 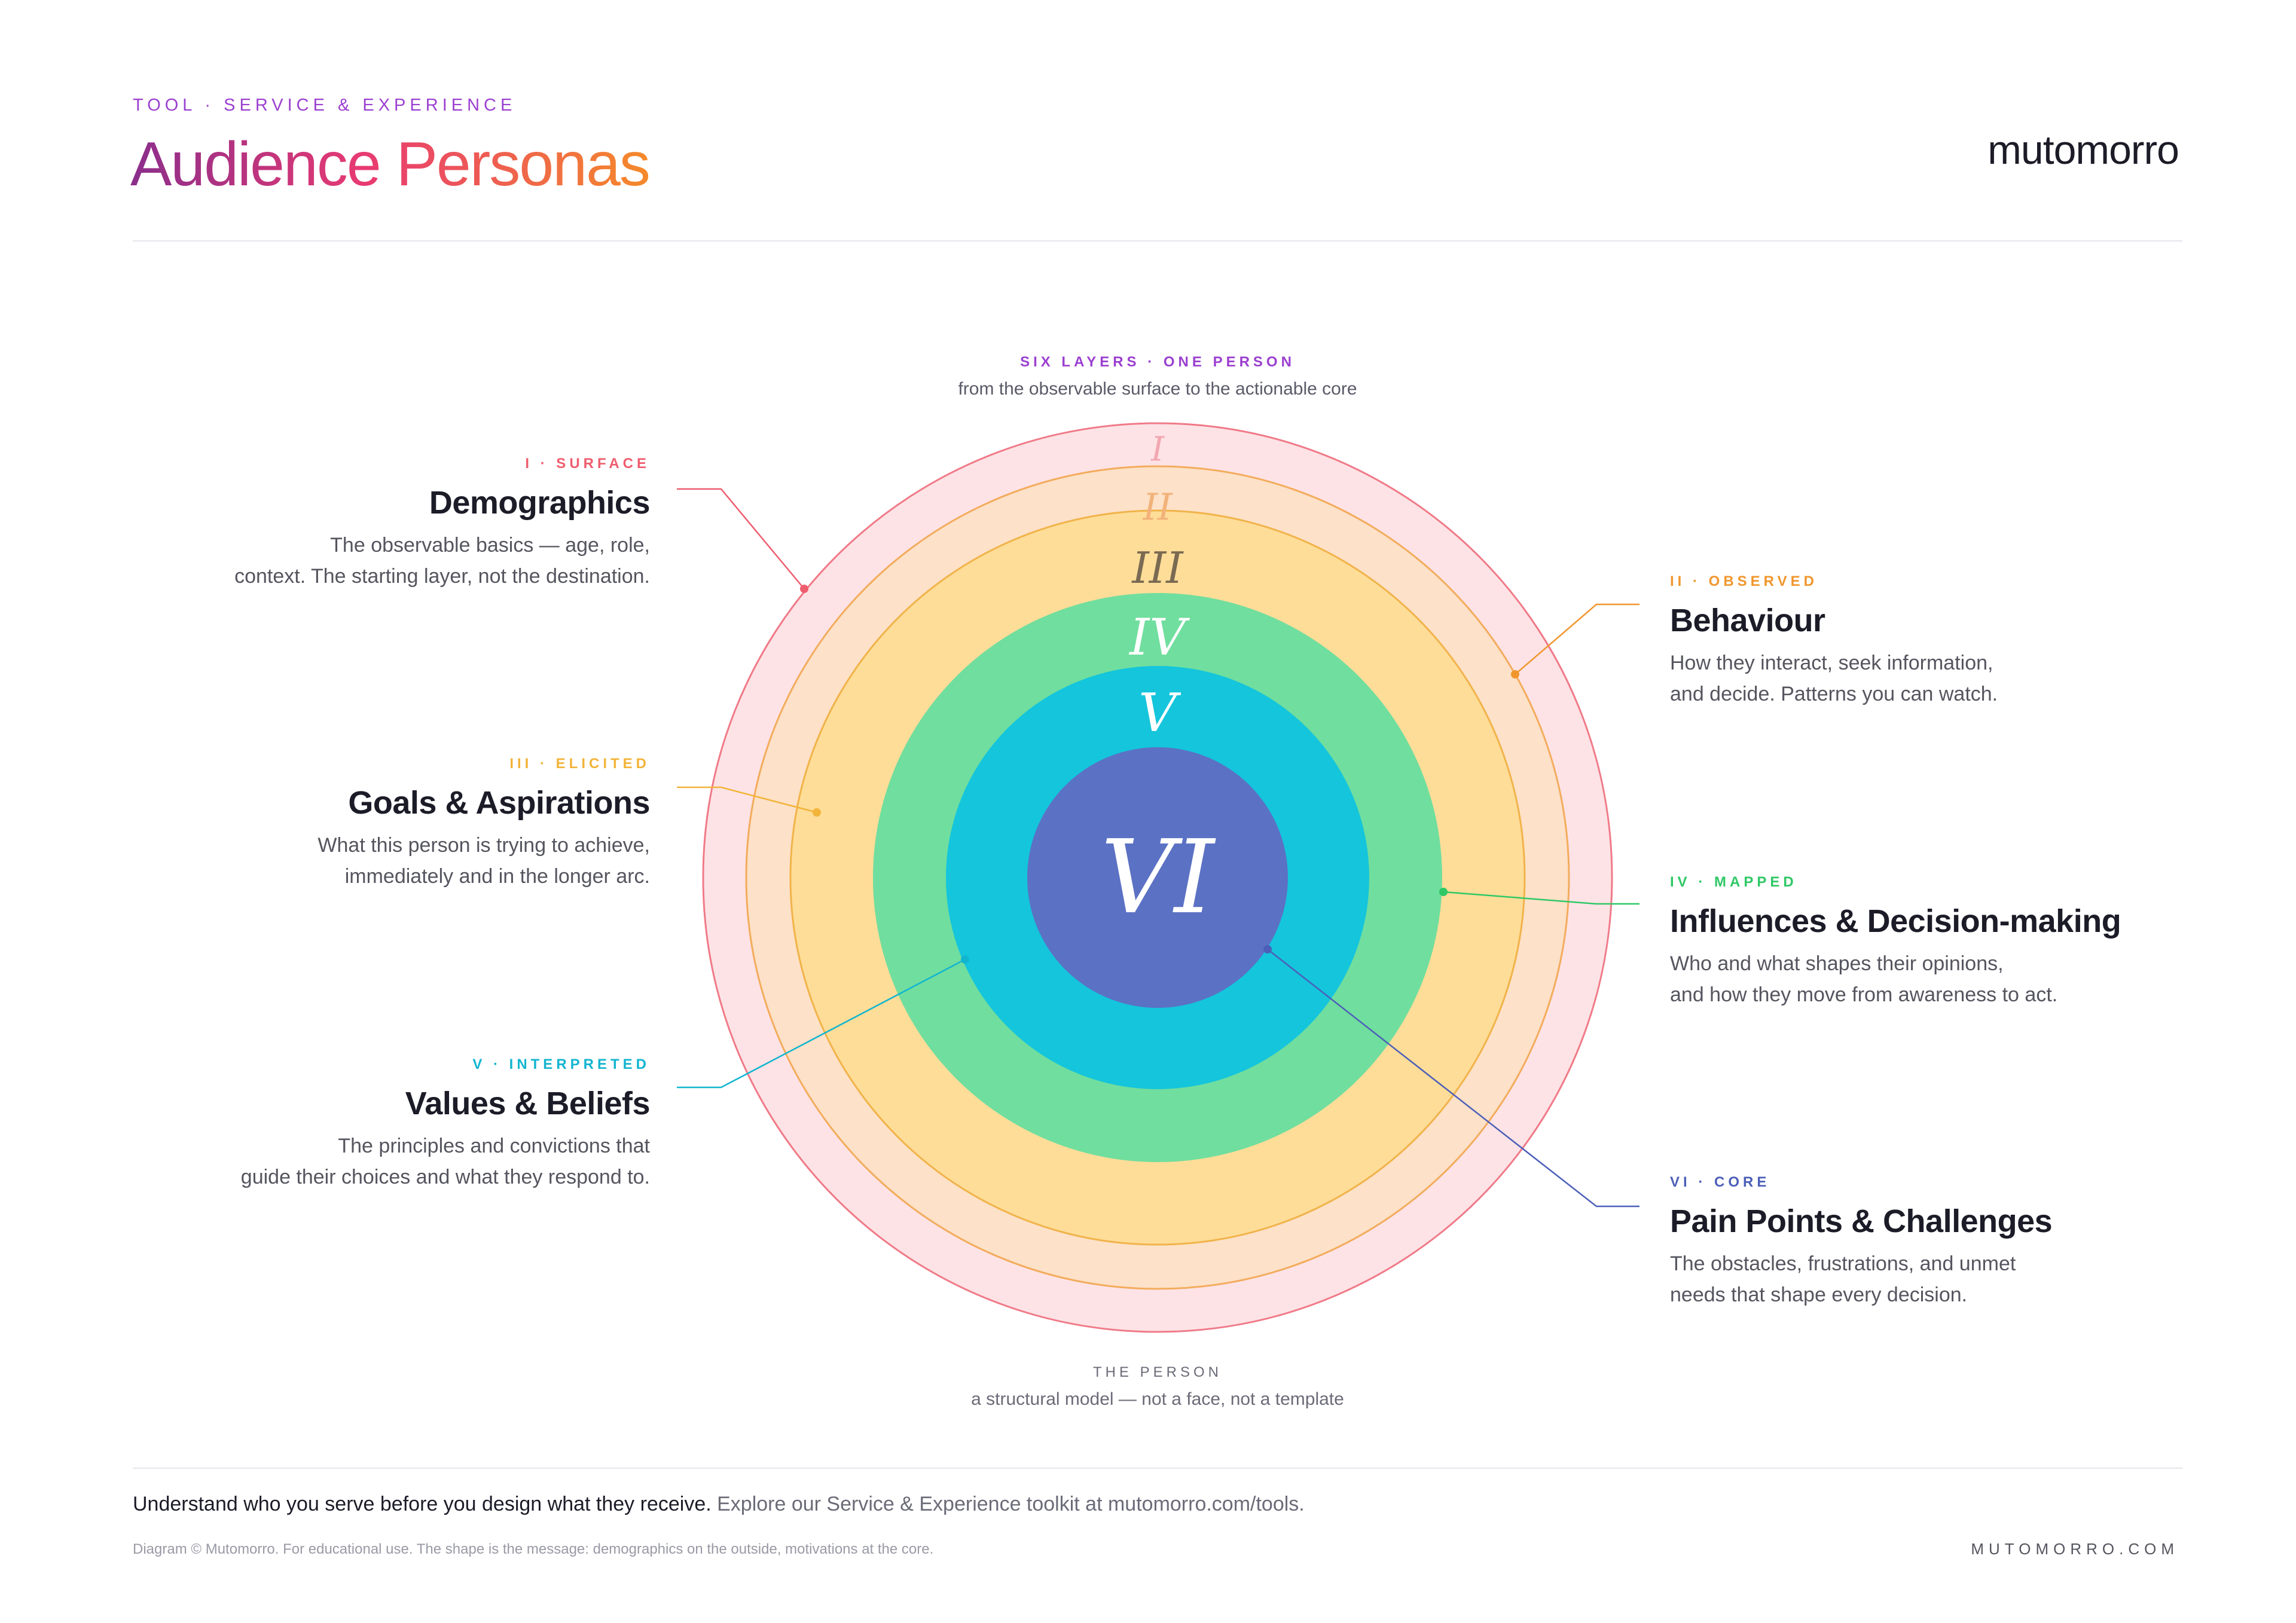 I want to click on ring-numeral-interpreted: V, so click(x=1159, y=713).